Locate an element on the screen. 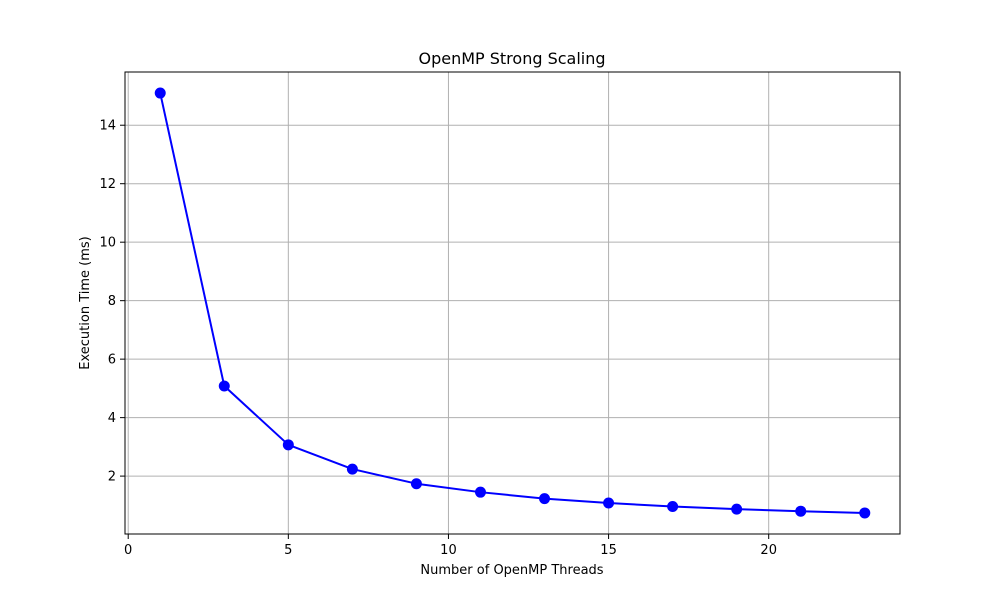 The width and height of the screenshot is (1000, 600). x-tick-label: 5 is located at coordinates (288, 550).